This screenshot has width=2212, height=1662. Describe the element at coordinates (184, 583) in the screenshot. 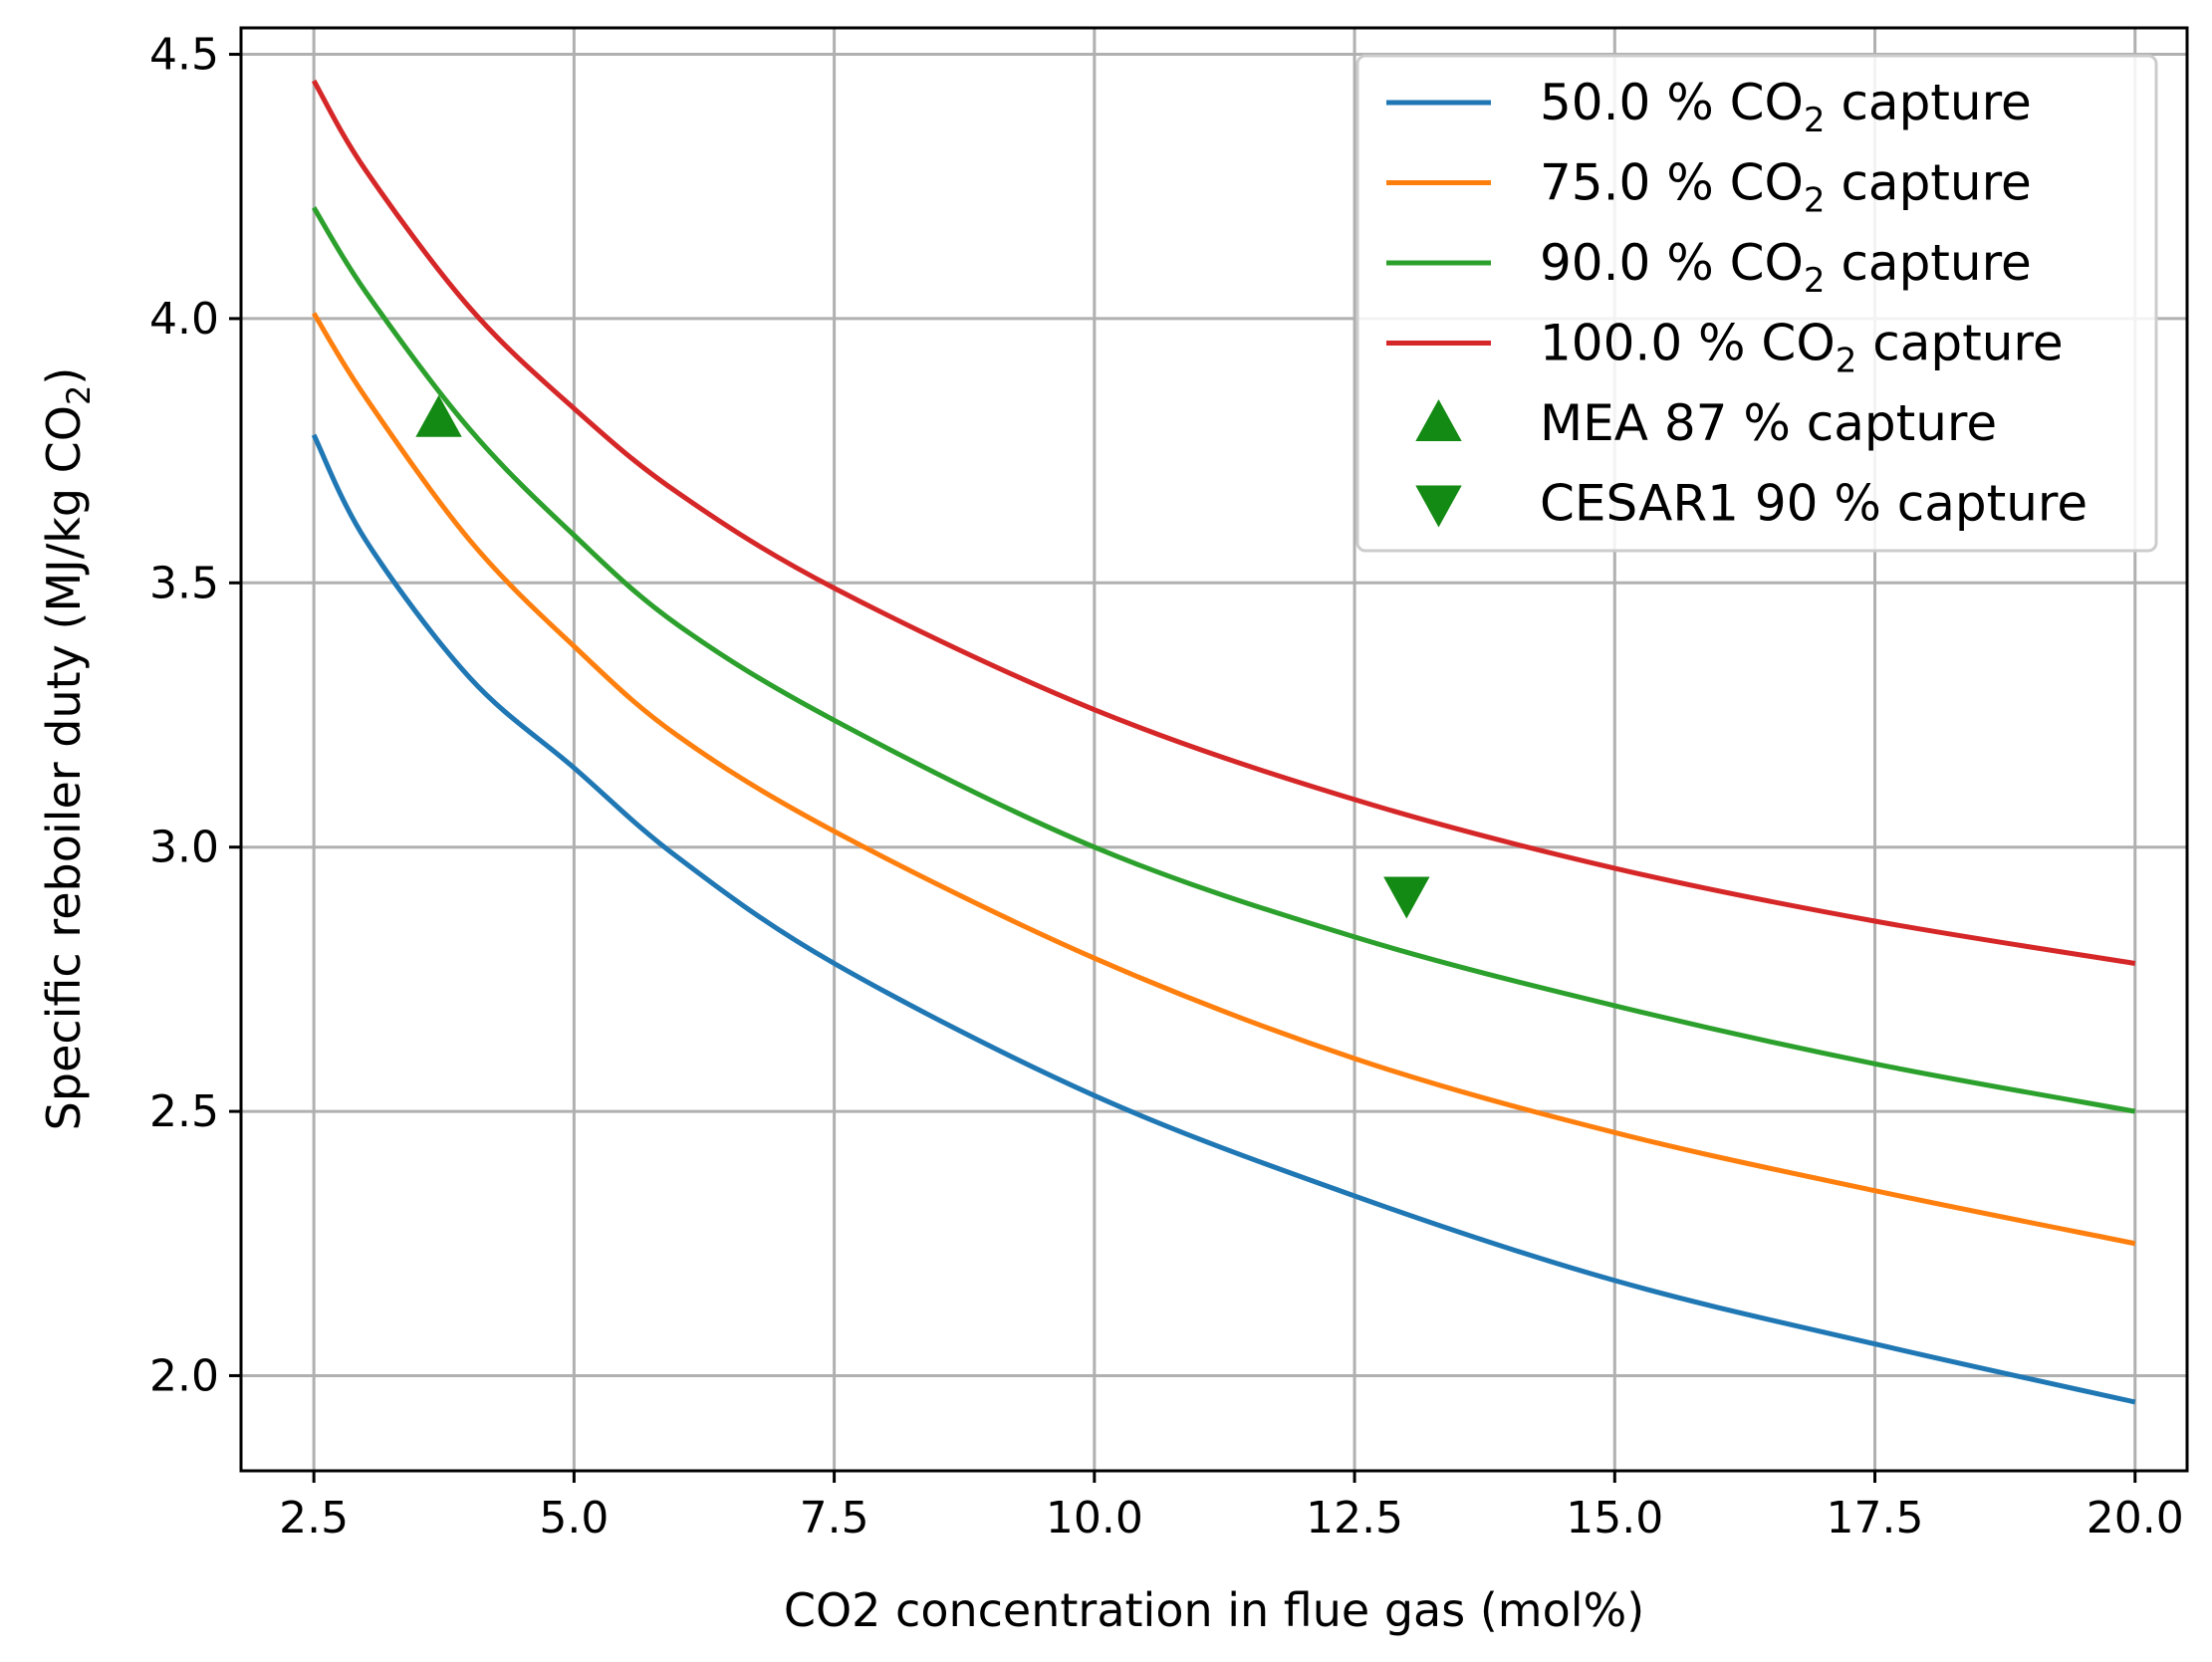

I see `y-tick-label: 3.5` at that location.